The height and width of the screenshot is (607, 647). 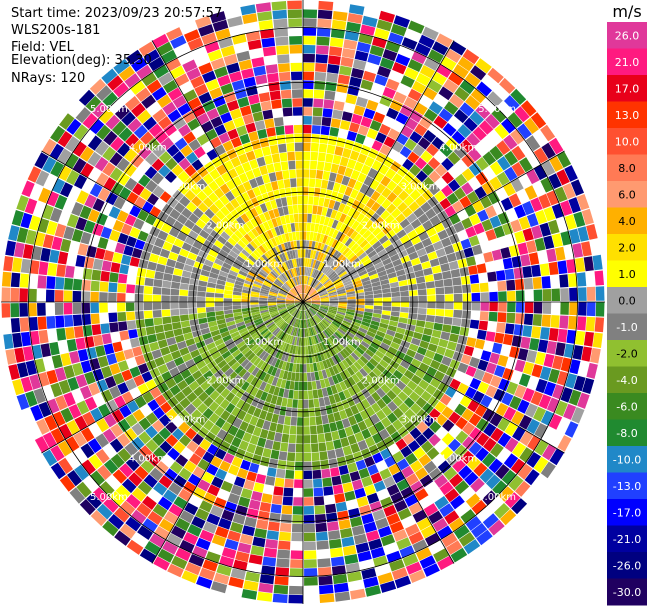 What do you see at coordinates (626, 380) in the screenshot?
I see `colorbar-tick-label: -4.0` at bounding box center [626, 380].